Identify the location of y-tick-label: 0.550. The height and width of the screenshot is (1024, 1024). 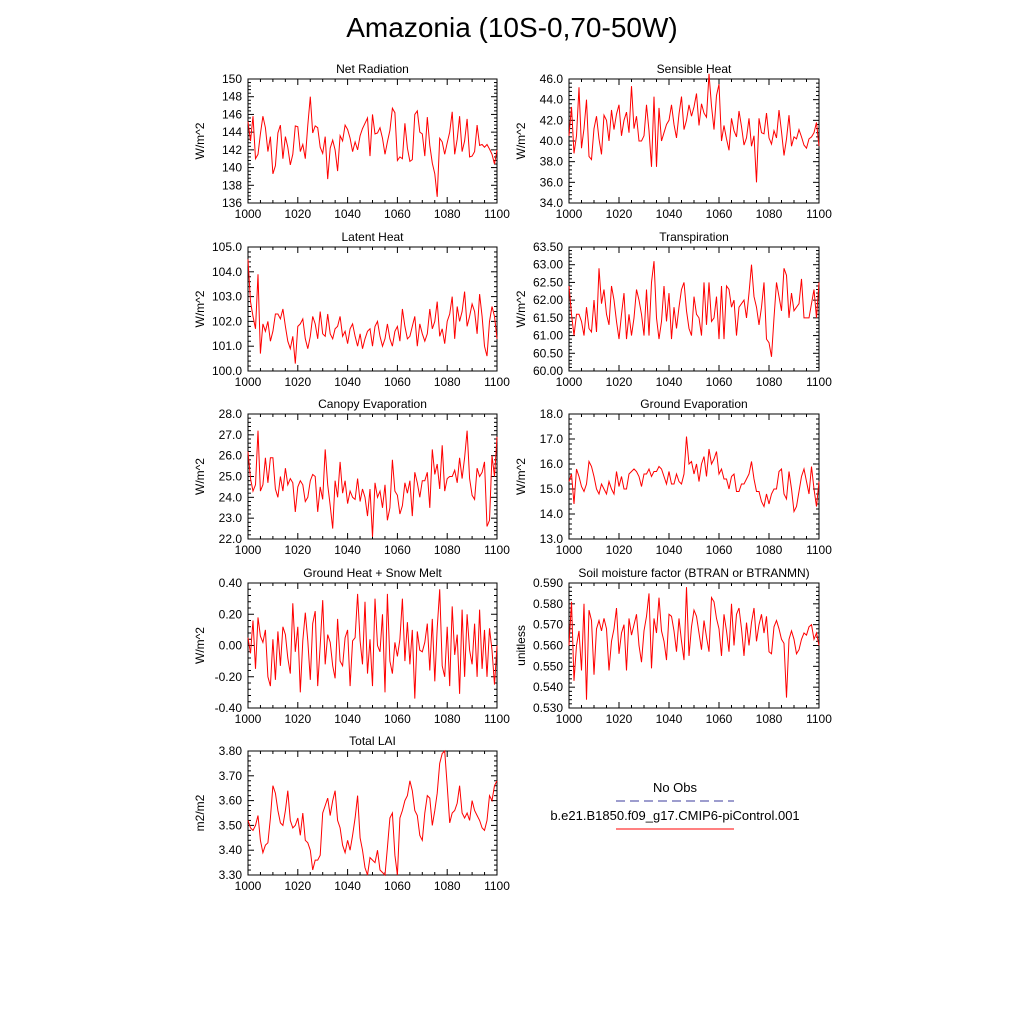
(548, 666).